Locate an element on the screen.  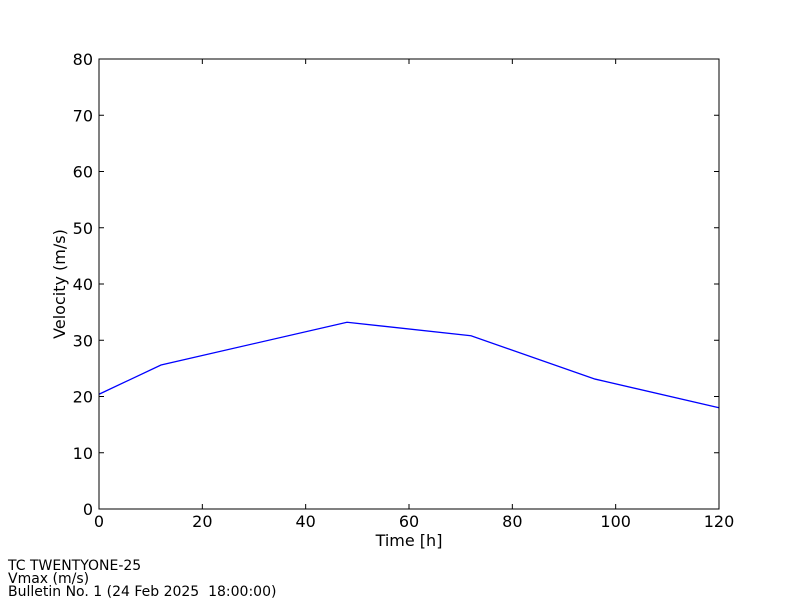
footer-note: TC TWENTYONE-25 is located at coordinates (74, 566).